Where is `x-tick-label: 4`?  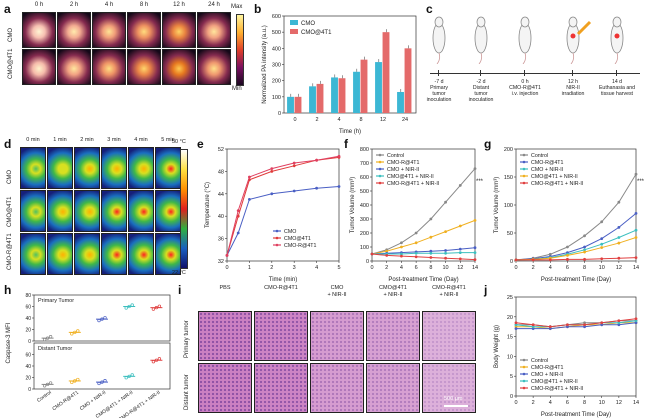 x-tick-label: 4 is located at coordinates (316, 268).